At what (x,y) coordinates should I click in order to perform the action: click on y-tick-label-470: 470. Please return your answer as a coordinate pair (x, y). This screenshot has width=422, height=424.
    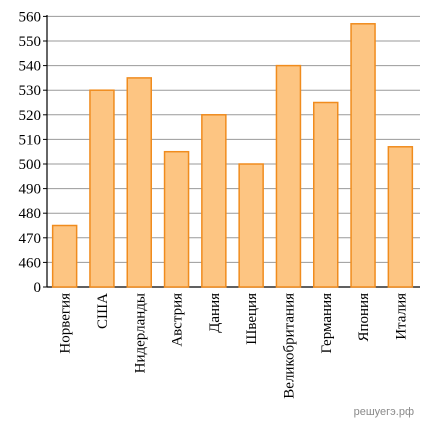
    Looking at the image, I should click on (30, 239).